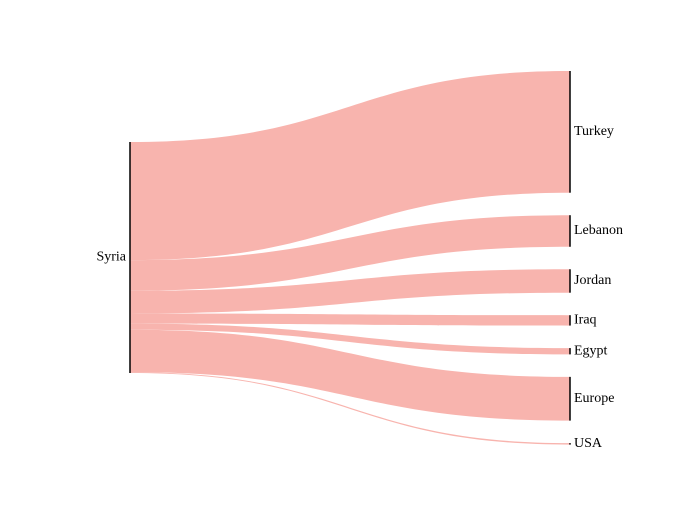 The image size is (700, 505). Describe the element at coordinates (594, 131) in the screenshot. I see `target-label-turkey: Turkey` at that location.